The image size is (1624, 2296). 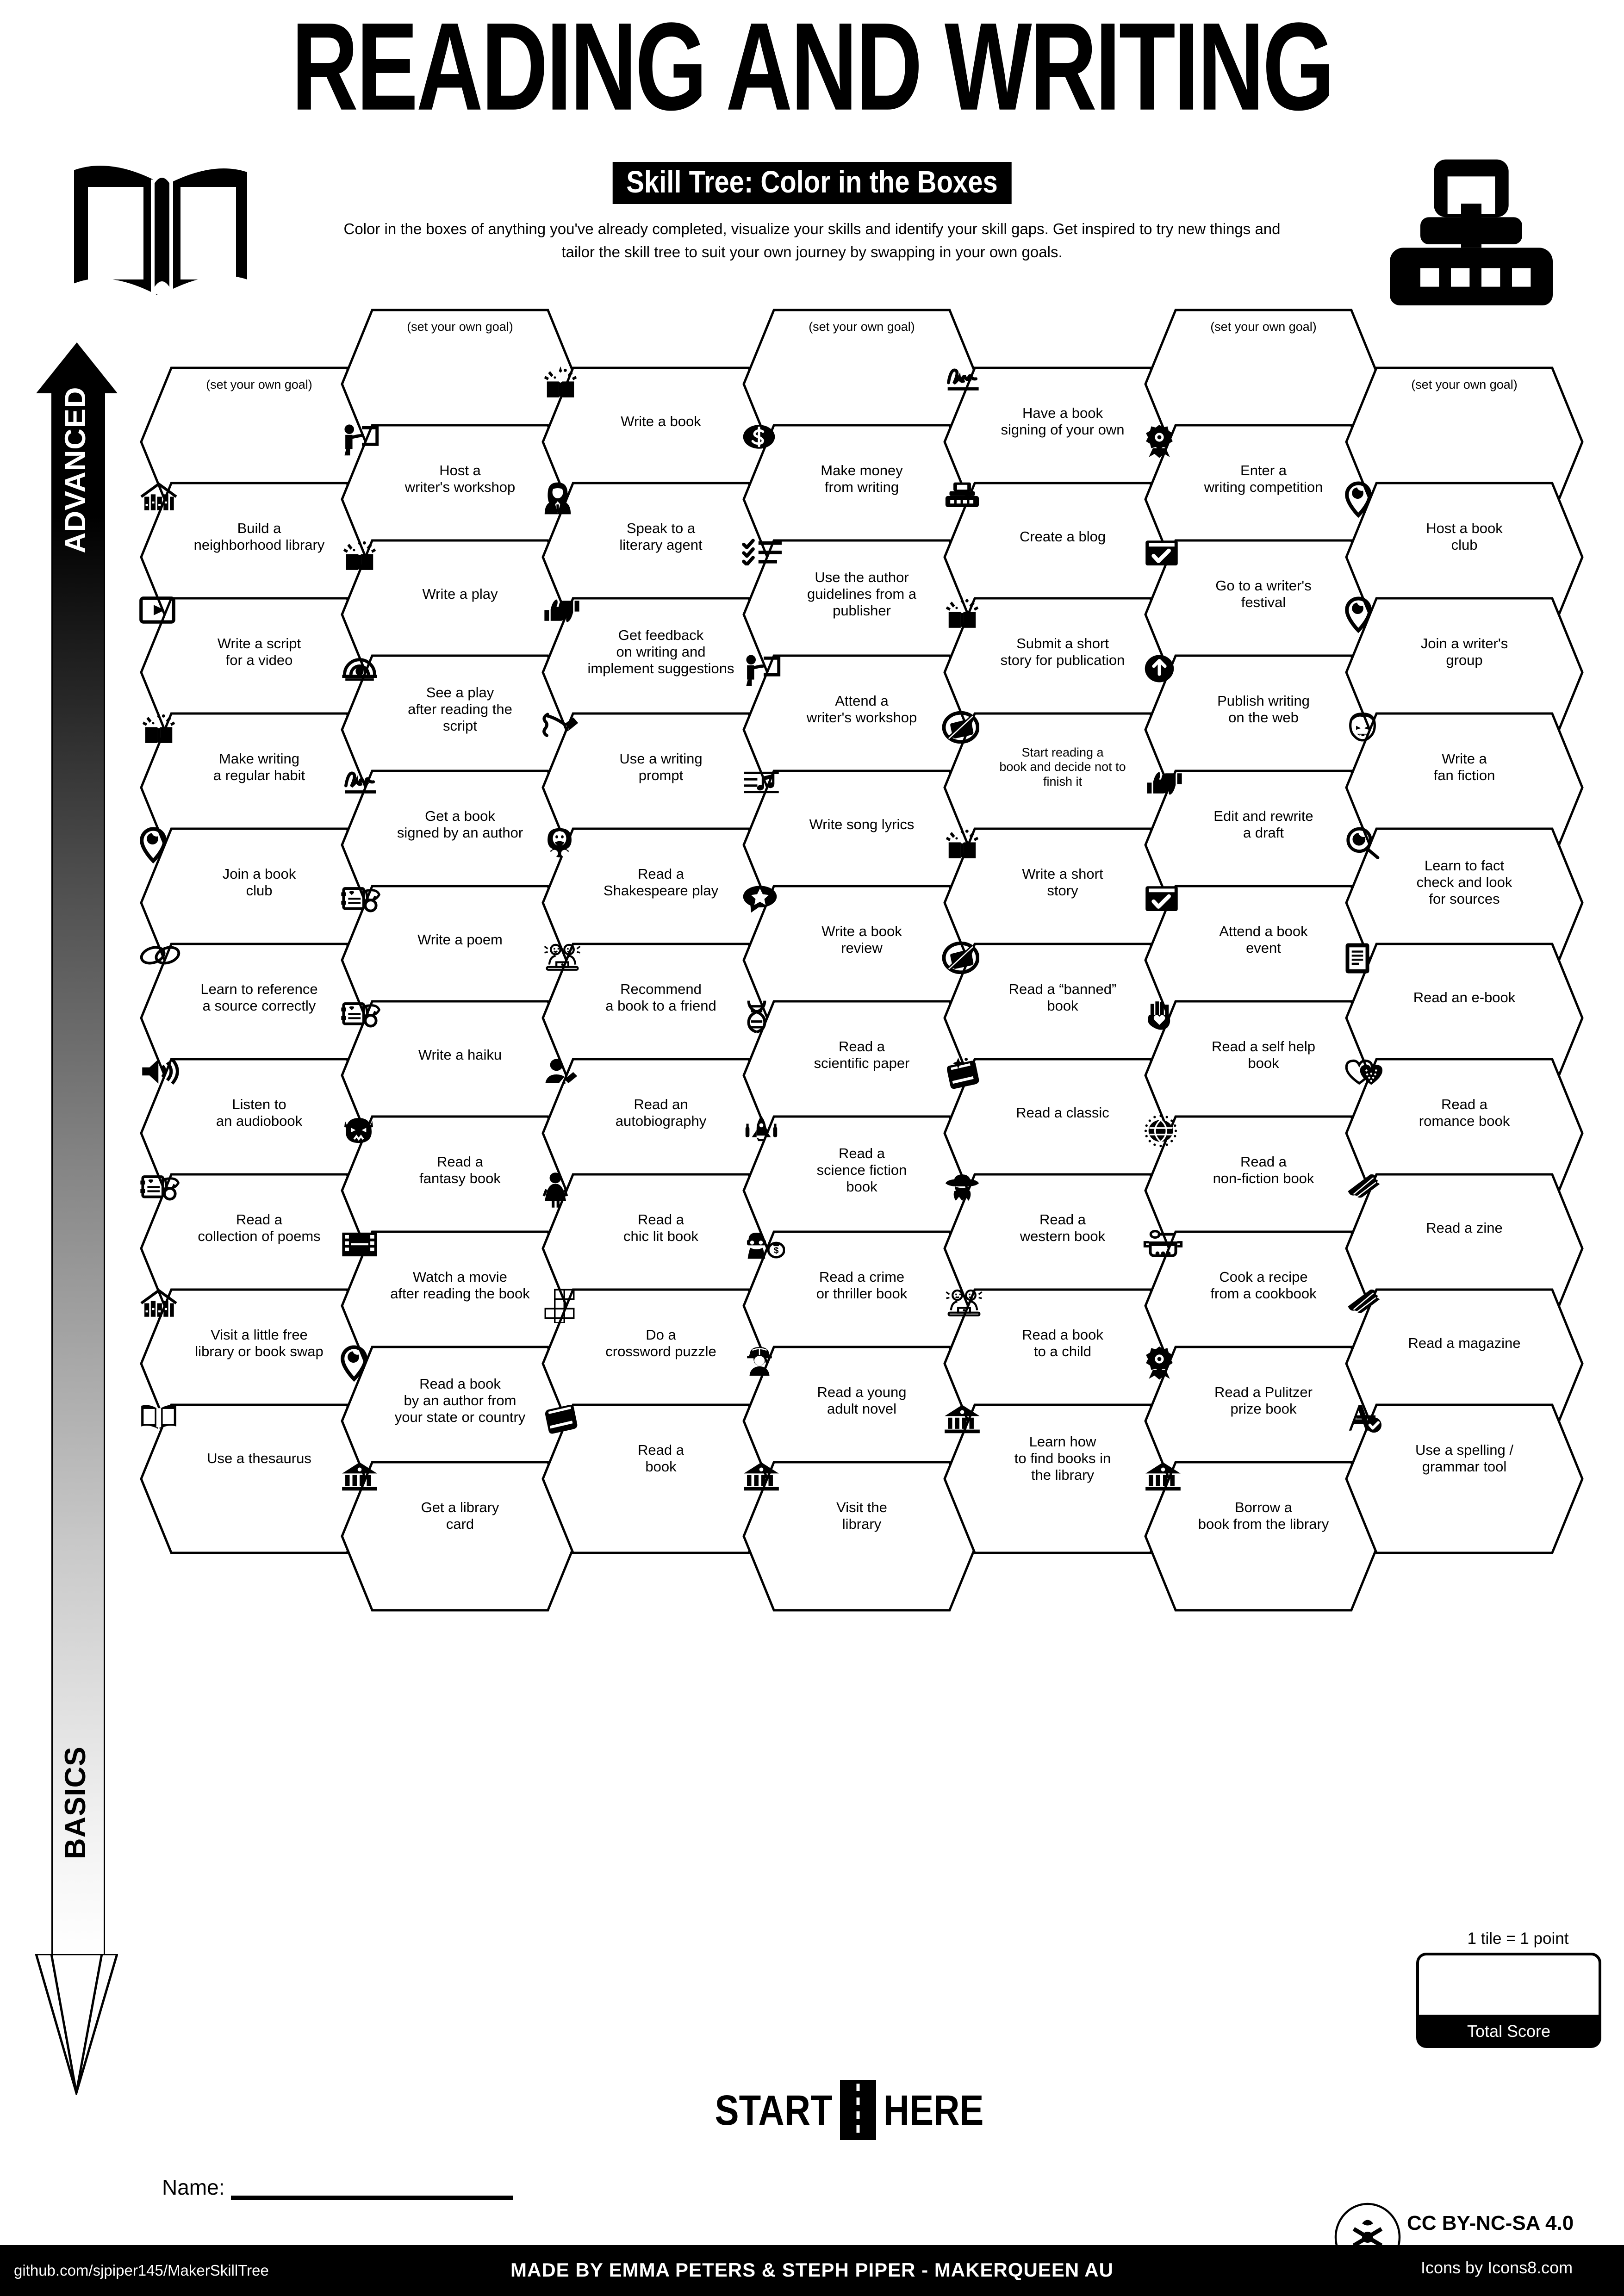 What do you see at coordinates (661, 557) in the screenshot?
I see `skill-tile: Speak to a literary agent` at bounding box center [661, 557].